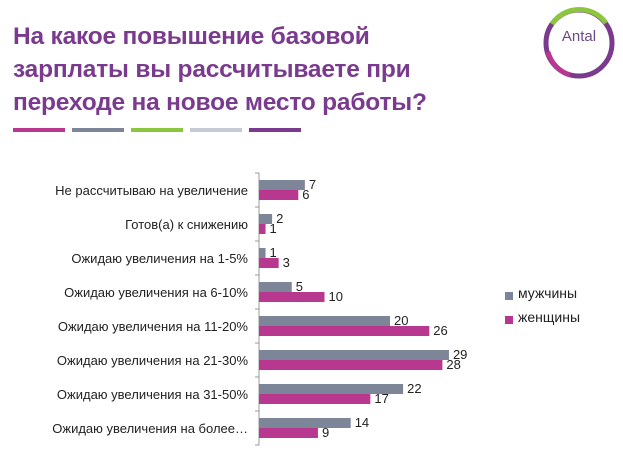 This screenshot has width=623, height=461. I want to click on legend-label-women: женщины, so click(549, 317).